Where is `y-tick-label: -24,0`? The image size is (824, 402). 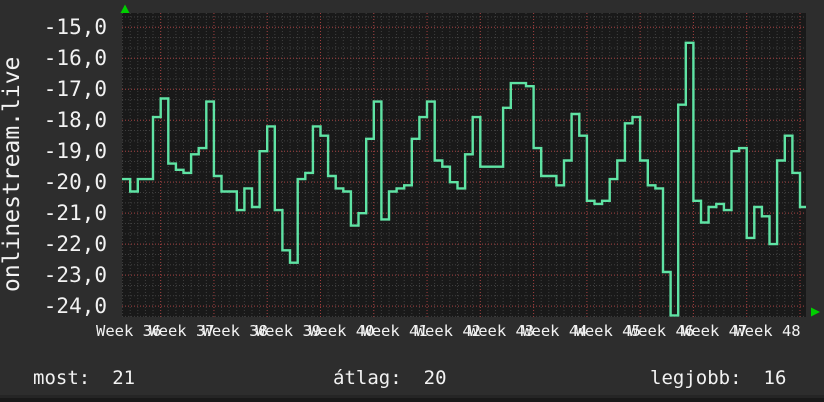 y-tick-label: -24,0 is located at coordinates (75, 306).